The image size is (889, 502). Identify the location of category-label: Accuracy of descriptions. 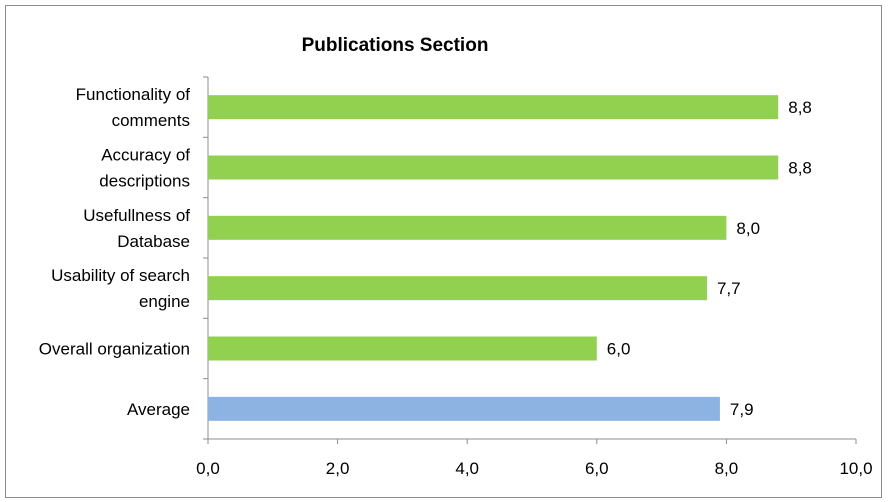
(144, 168).